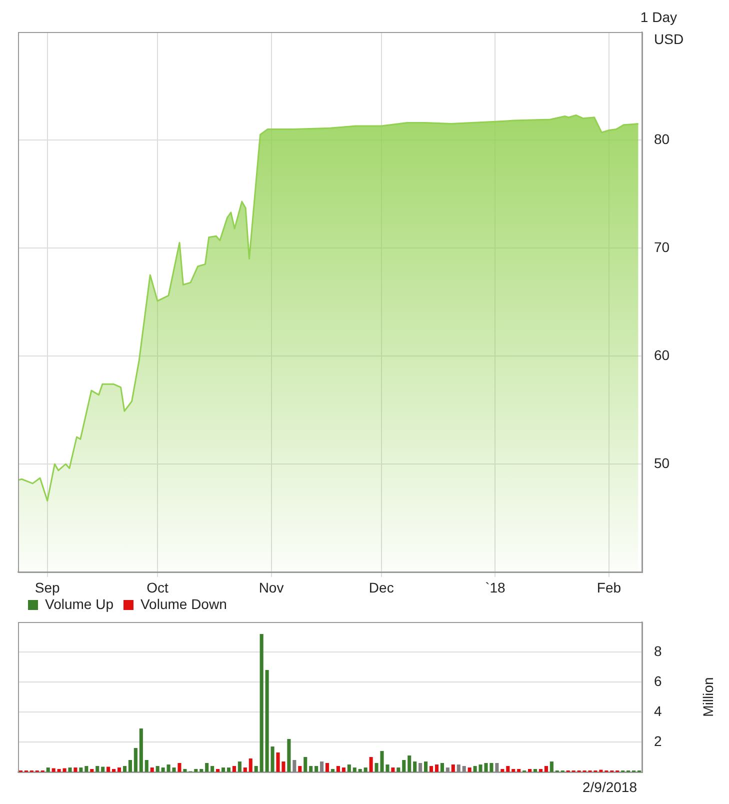  I want to click on text: 1 Day, so click(658, 16).